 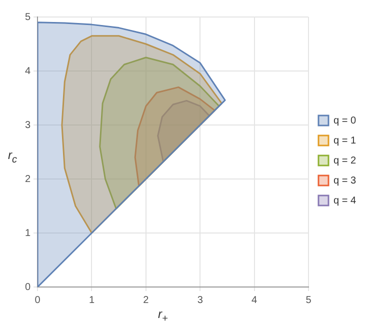 What do you see at coordinates (255, 300) in the screenshot?
I see `x-tick-label: 4` at bounding box center [255, 300].